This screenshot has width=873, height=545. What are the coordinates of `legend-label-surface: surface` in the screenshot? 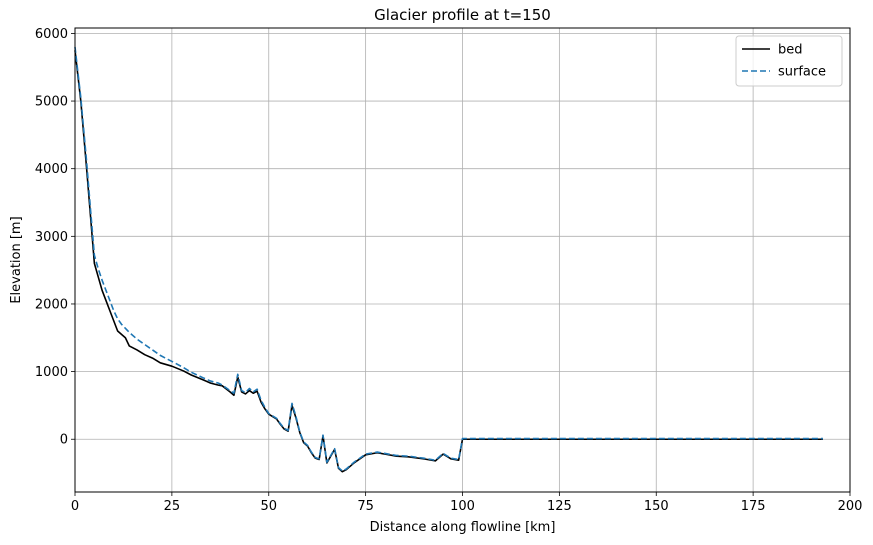 It's located at (802, 72).